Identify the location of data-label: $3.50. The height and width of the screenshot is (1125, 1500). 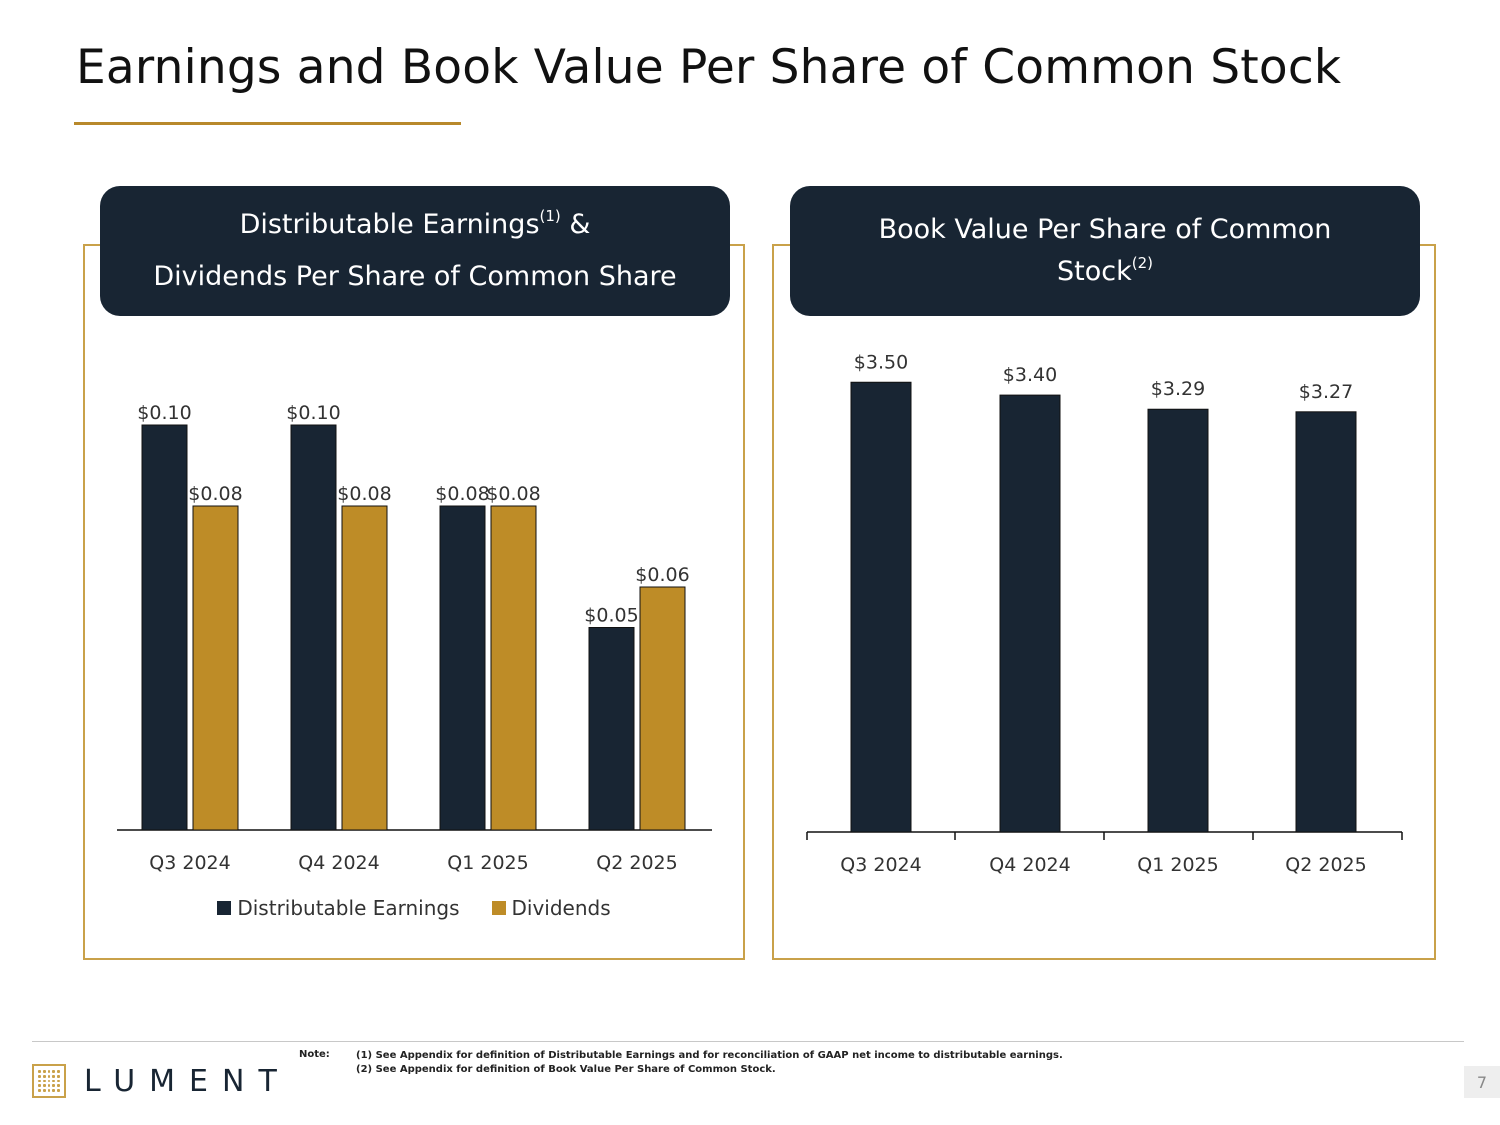
(881, 362).